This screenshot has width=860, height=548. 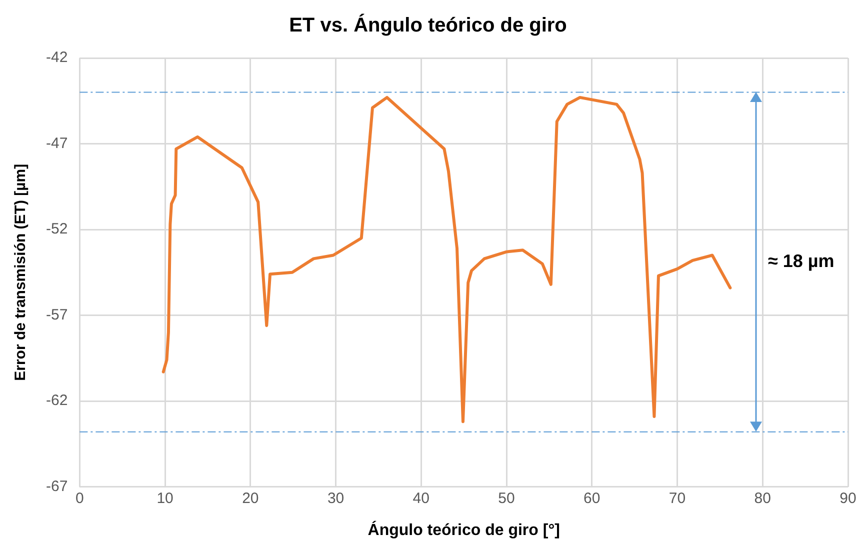 What do you see at coordinates (848, 498) in the screenshot?
I see `x-tick-label: 90` at bounding box center [848, 498].